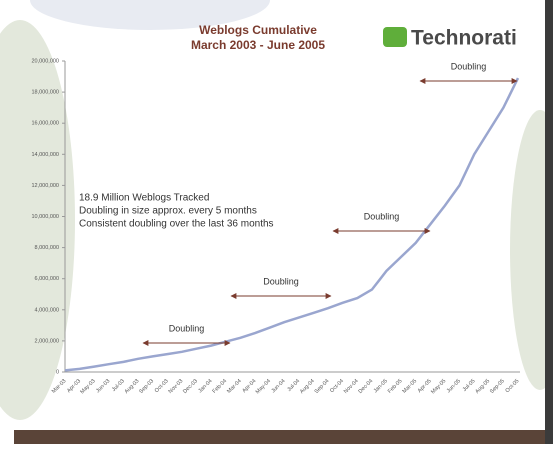  Describe the element at coordinates (168, 211) in the screenshot. I see `note: Doubling in size approx. every 5 months` at that location.